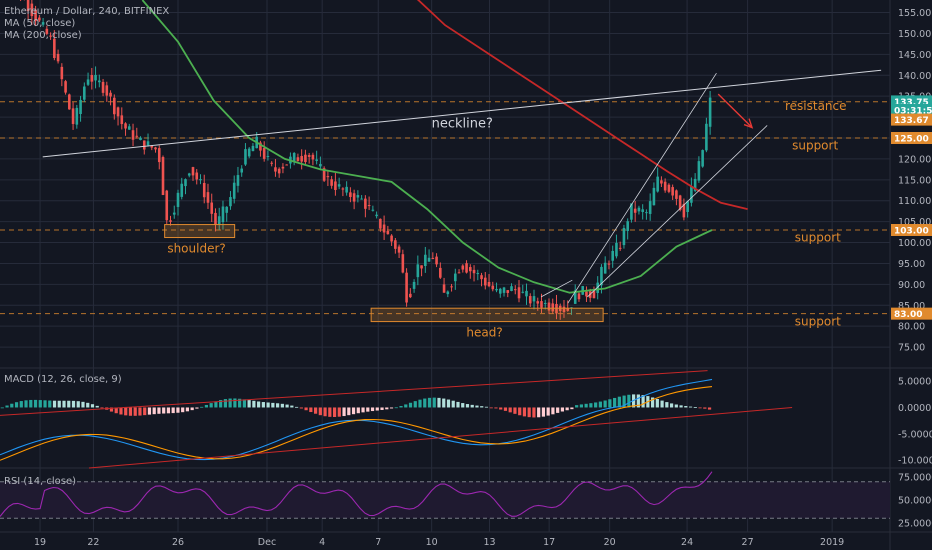 This screenshot has height=550, width=932. What do you see at coordinates (911, 232) in the screenshot?
I see `price-tag-label: 103.00` at bounding box center [911, 232].